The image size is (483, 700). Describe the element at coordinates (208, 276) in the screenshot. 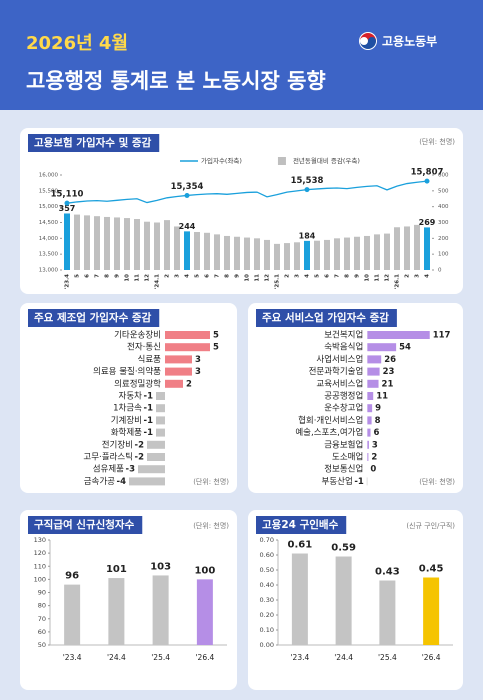

I see `x-tick-label: 6` at that location.